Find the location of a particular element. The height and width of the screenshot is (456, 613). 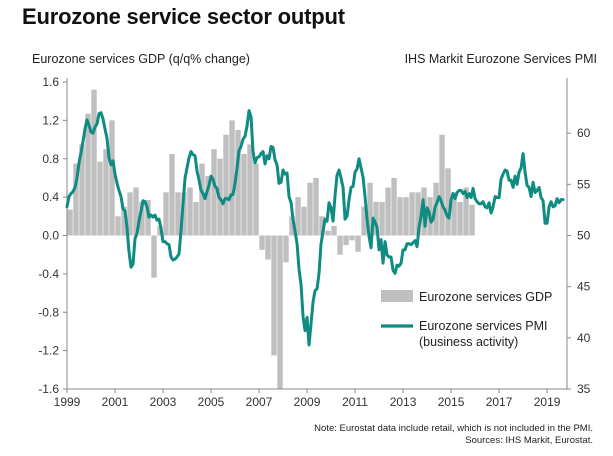

x-tick-label: 2009 is located at coordinates (307, 402).